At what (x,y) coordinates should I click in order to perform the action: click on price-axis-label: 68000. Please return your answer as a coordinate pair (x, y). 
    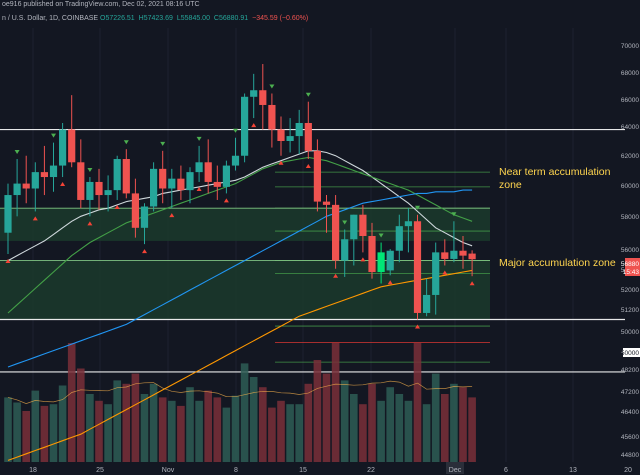
    Looking at the image, I should click on (630, 73).